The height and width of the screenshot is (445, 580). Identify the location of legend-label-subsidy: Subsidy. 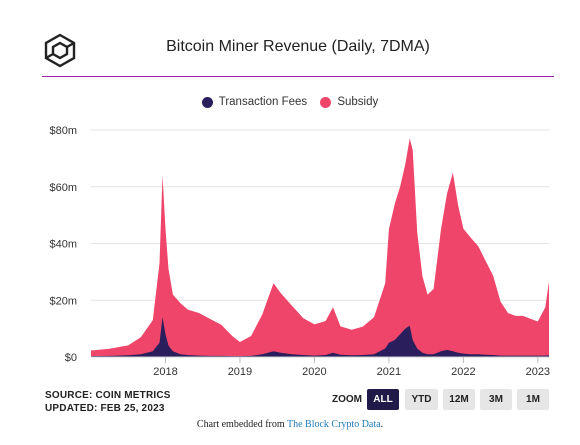
(358, 102).